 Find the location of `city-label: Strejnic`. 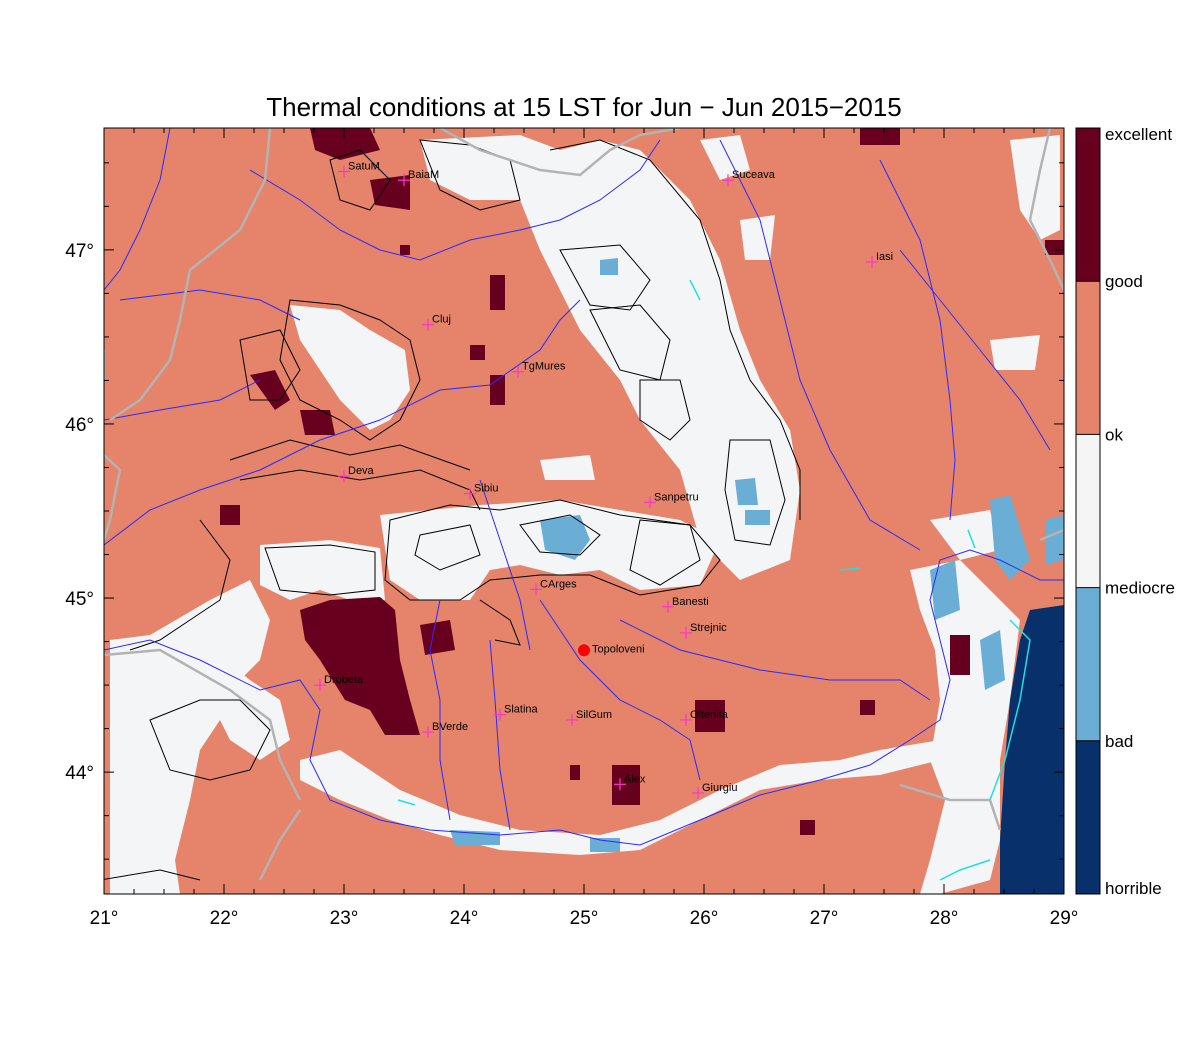

city-label: Strejnic is located at coordinates (708, 628).